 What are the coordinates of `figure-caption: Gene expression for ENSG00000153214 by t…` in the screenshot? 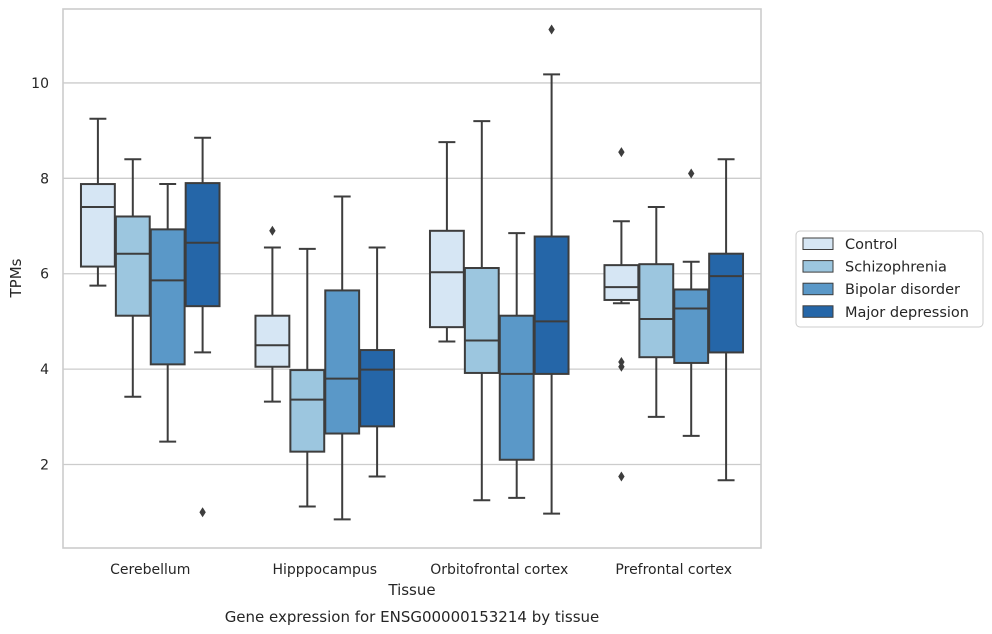 It's located at (412, 617).